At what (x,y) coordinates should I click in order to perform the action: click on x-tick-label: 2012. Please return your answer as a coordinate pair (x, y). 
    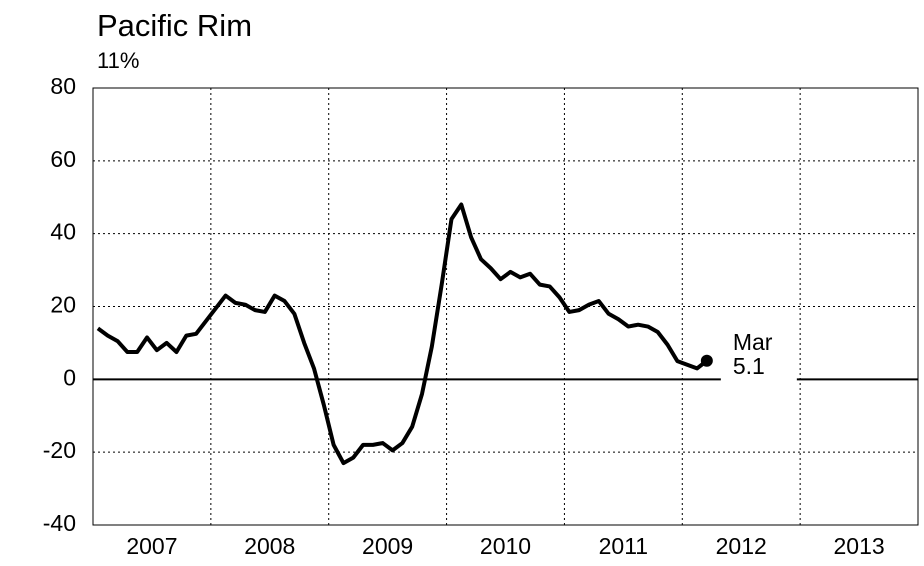
    Looking at the image, I should click on (741, 546).